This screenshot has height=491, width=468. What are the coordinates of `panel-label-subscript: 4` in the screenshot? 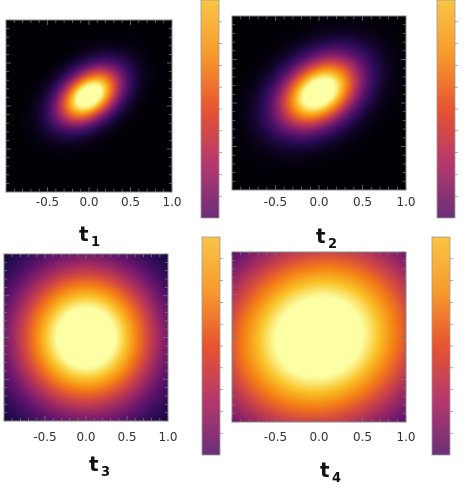 It's located at (336, 478).